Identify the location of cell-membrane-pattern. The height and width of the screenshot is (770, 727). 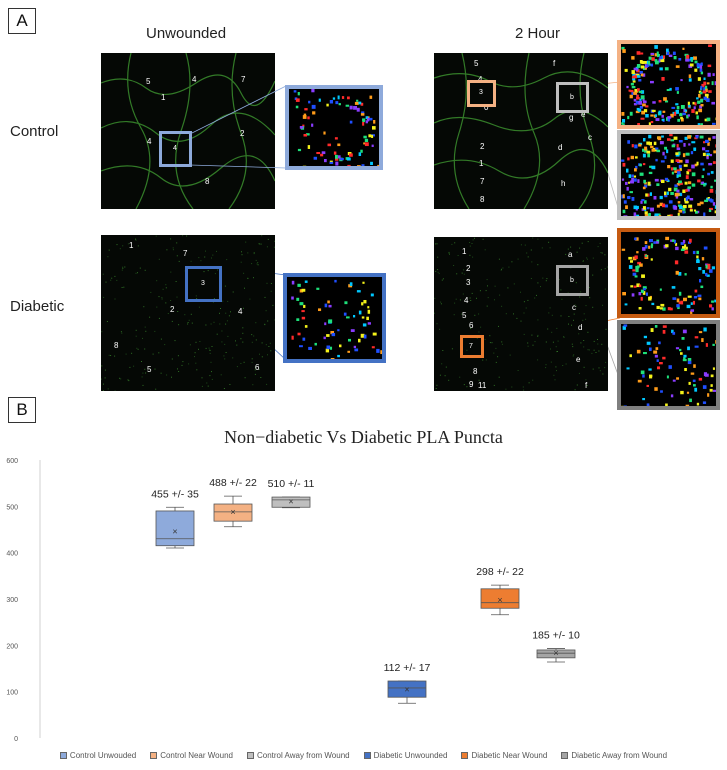
(521, 131).